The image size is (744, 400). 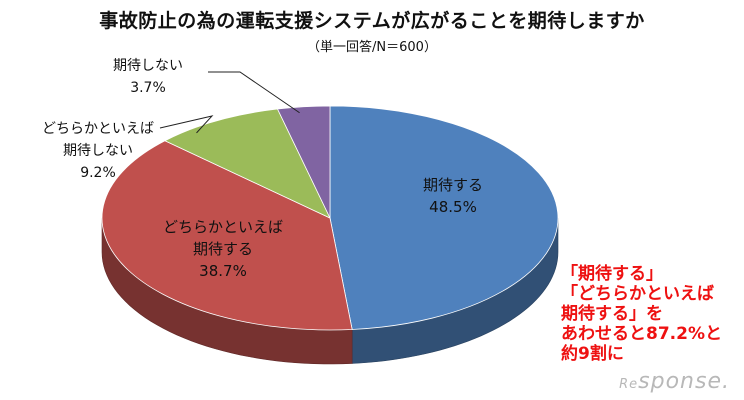 I want to click on slice-label-2-line-0: どちらかといえば, so click(x=98, y=129).